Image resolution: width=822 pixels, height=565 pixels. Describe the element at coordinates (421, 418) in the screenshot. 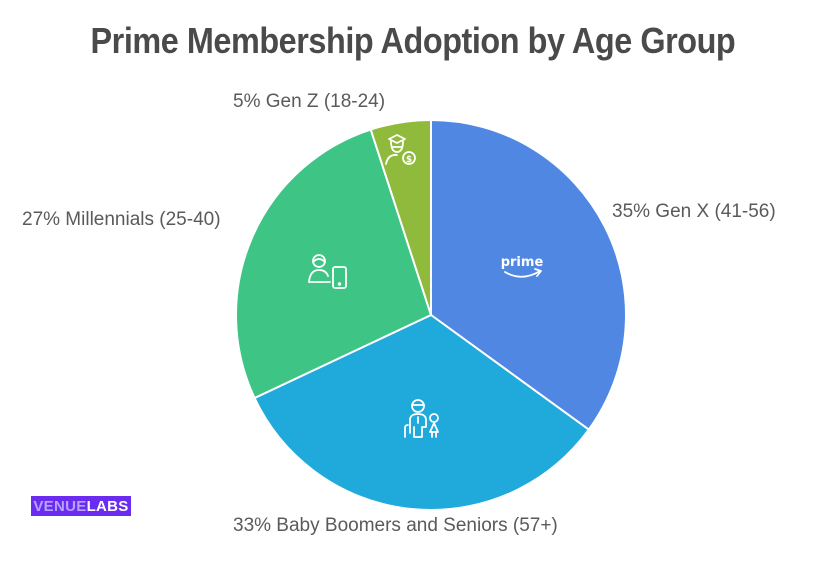

I see `family-senior-icon` at that location.